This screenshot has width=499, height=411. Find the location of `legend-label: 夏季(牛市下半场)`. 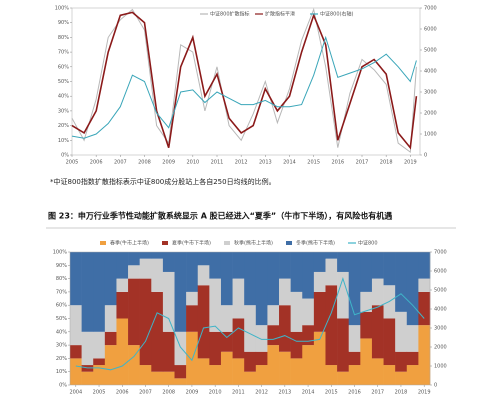

legend-label: 夏季(牛市下半场) is located at coordinates (191, 243).